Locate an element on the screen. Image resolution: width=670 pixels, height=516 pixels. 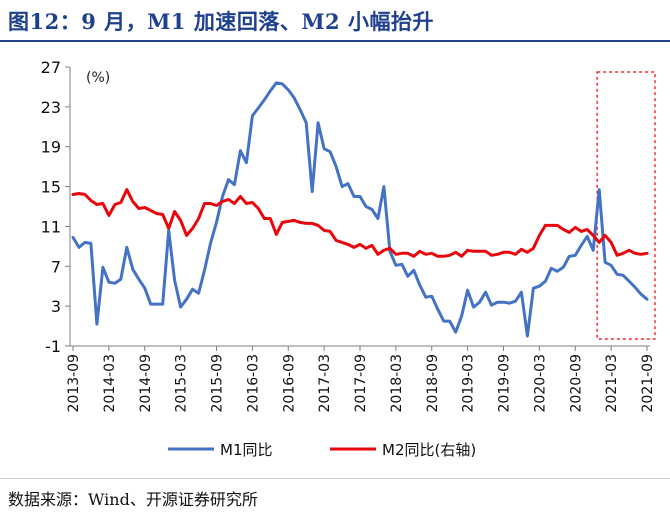
x-tick-label: 2016-09 is located at coordinates (289, 383).